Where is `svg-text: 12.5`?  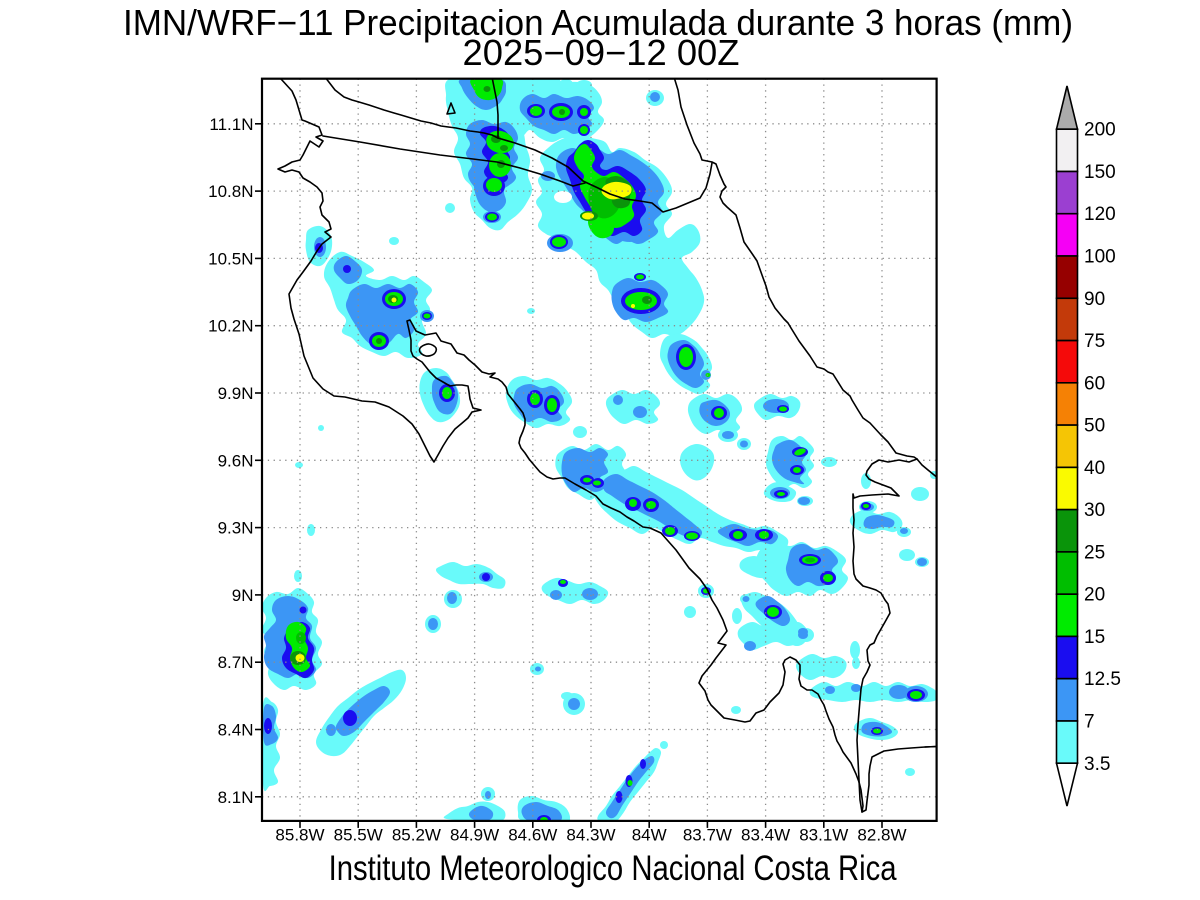
svg-text: 12.5 is located at coordinates (1102, 679).